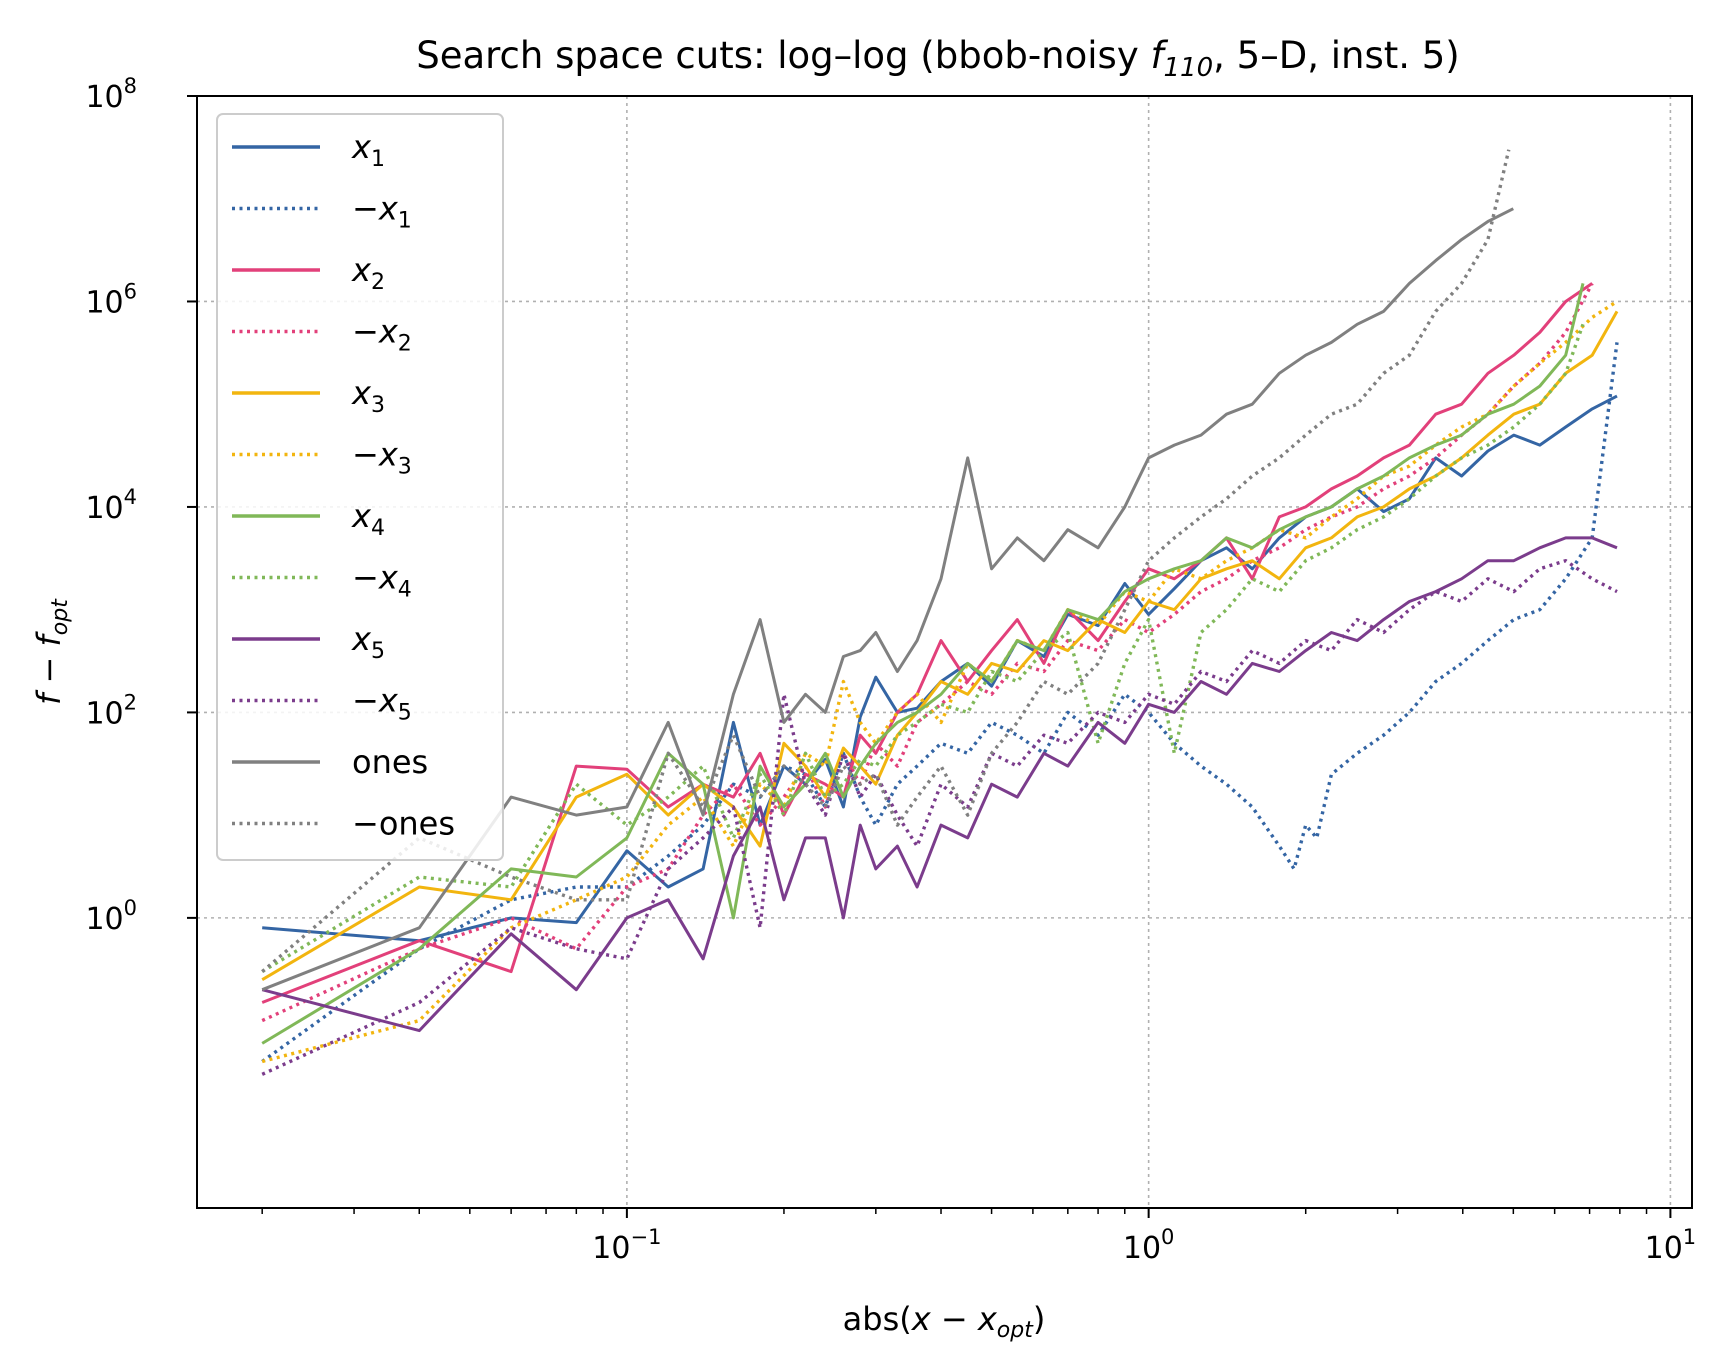 The image size is (1732, 1368). Describe the element at coordinates (360, 487) in the screenshot. I see `legend-box` at that location.